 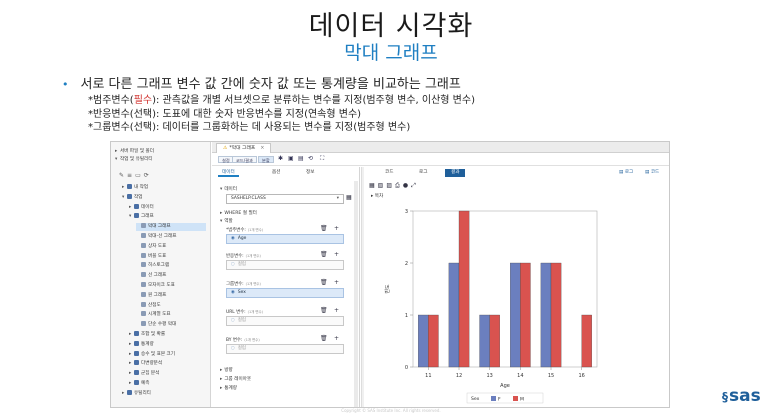 What do you see at coordinates (228, 173) in the screenshot?
I see `tab-data: 데이터` at bounding box center [228, 173].